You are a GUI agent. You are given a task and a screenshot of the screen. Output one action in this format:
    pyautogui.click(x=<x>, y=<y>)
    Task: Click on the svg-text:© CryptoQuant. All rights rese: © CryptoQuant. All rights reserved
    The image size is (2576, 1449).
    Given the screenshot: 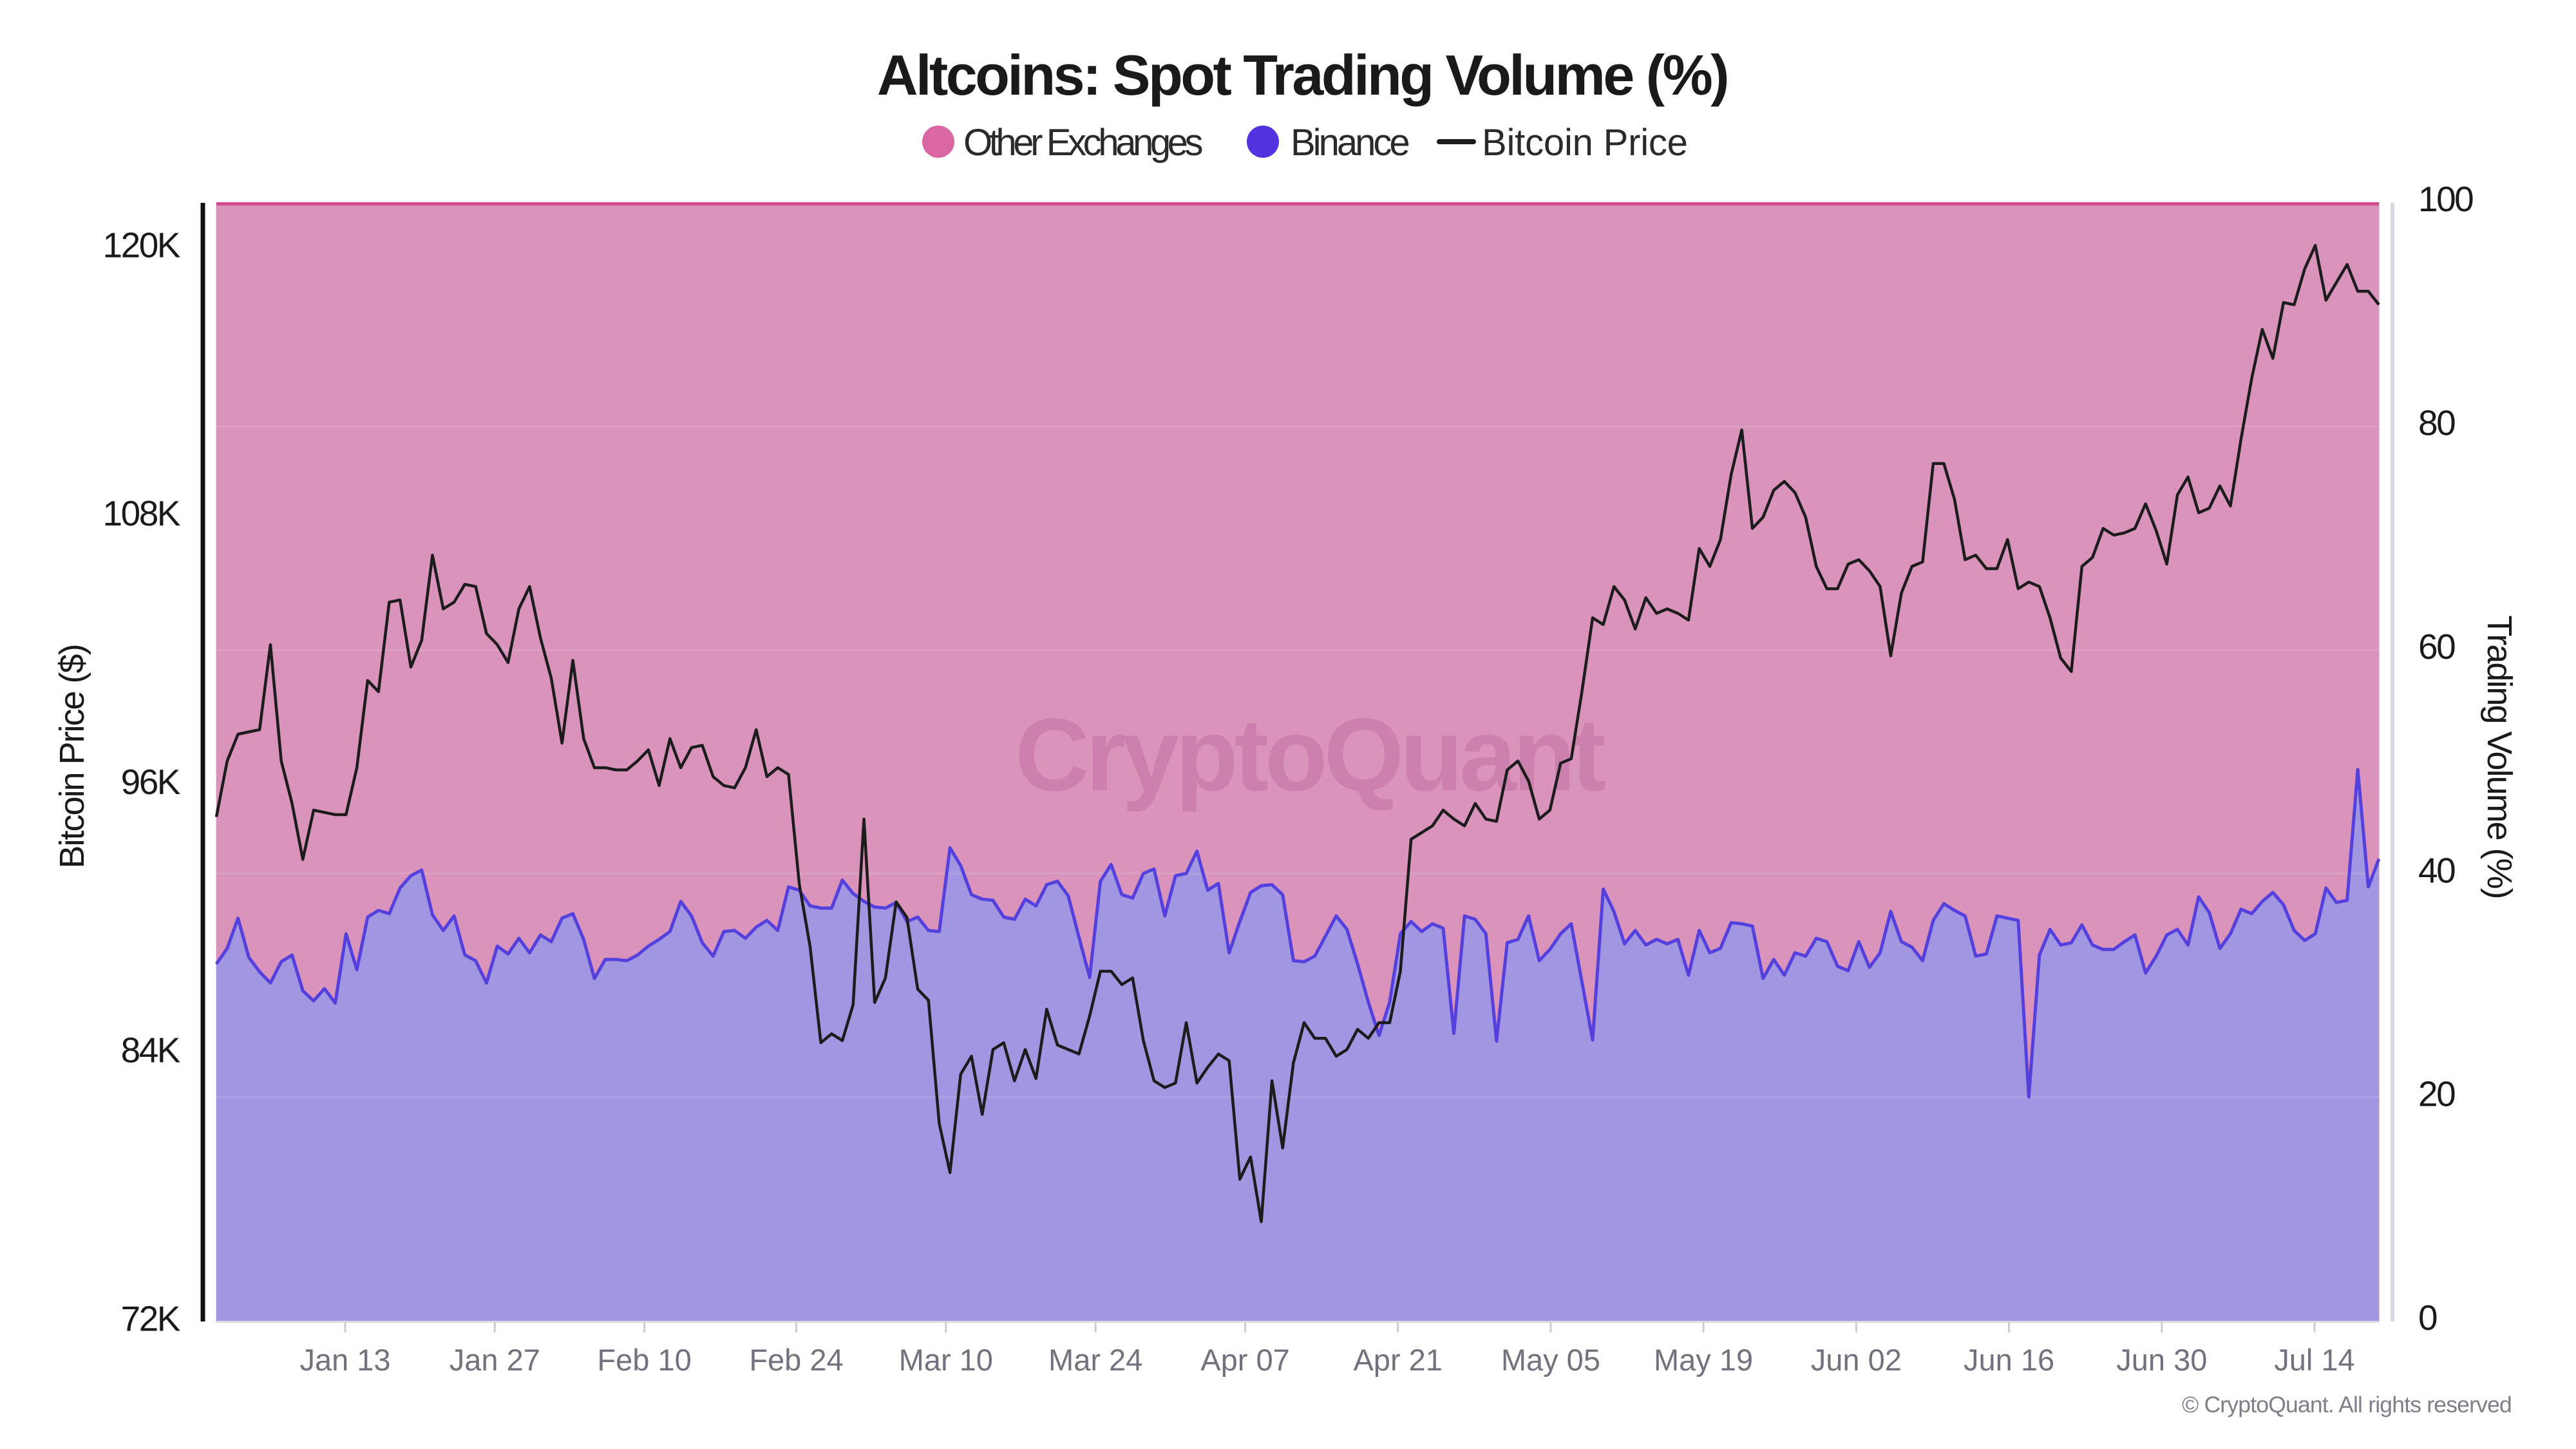 What is the action you would take?
    pyautogui.click(x=2347, y=1405)
    